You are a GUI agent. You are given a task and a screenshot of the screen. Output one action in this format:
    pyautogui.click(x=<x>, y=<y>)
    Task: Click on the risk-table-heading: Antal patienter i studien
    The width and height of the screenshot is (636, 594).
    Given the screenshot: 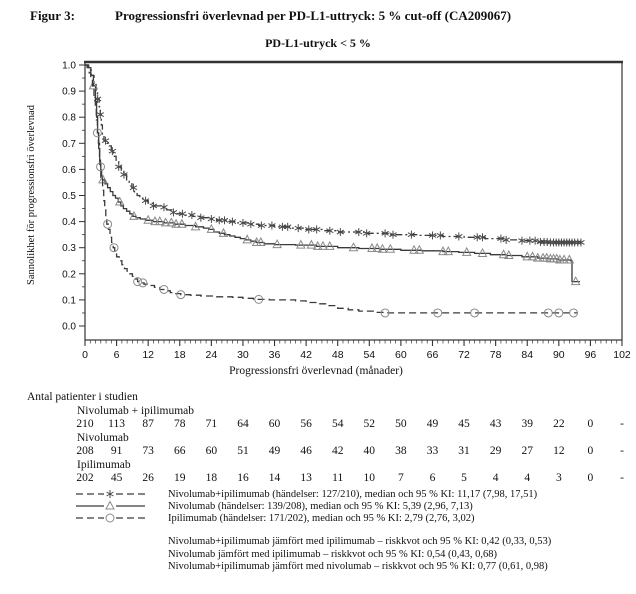 What is the action you would take?
    pyautogui.click(x=82, y=397)
    